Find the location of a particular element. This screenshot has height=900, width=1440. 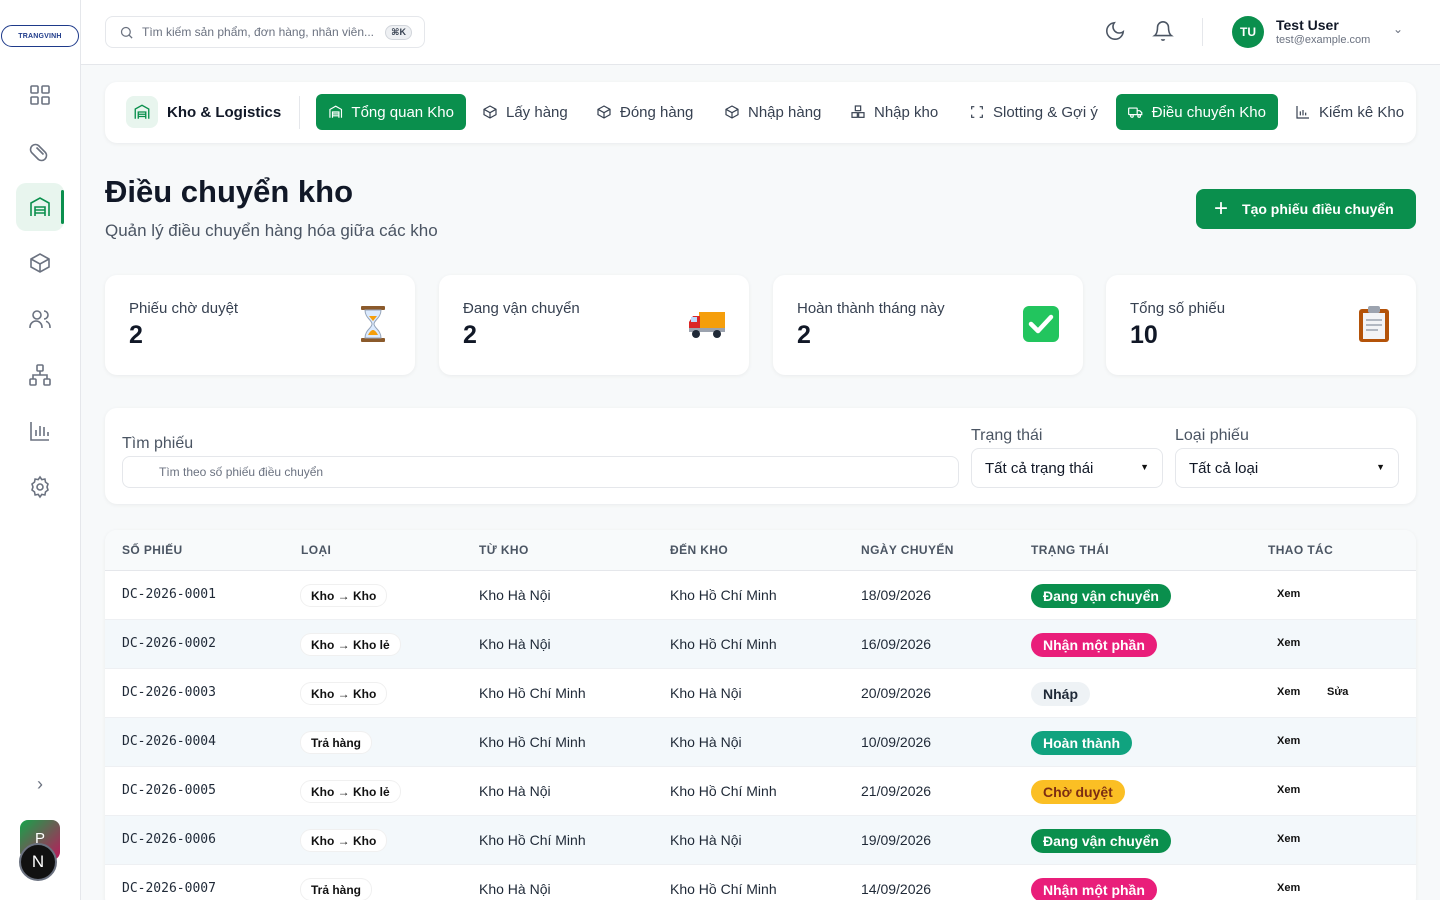

type-select-value: Tất cả loại is located at coordinates (1224, 468).